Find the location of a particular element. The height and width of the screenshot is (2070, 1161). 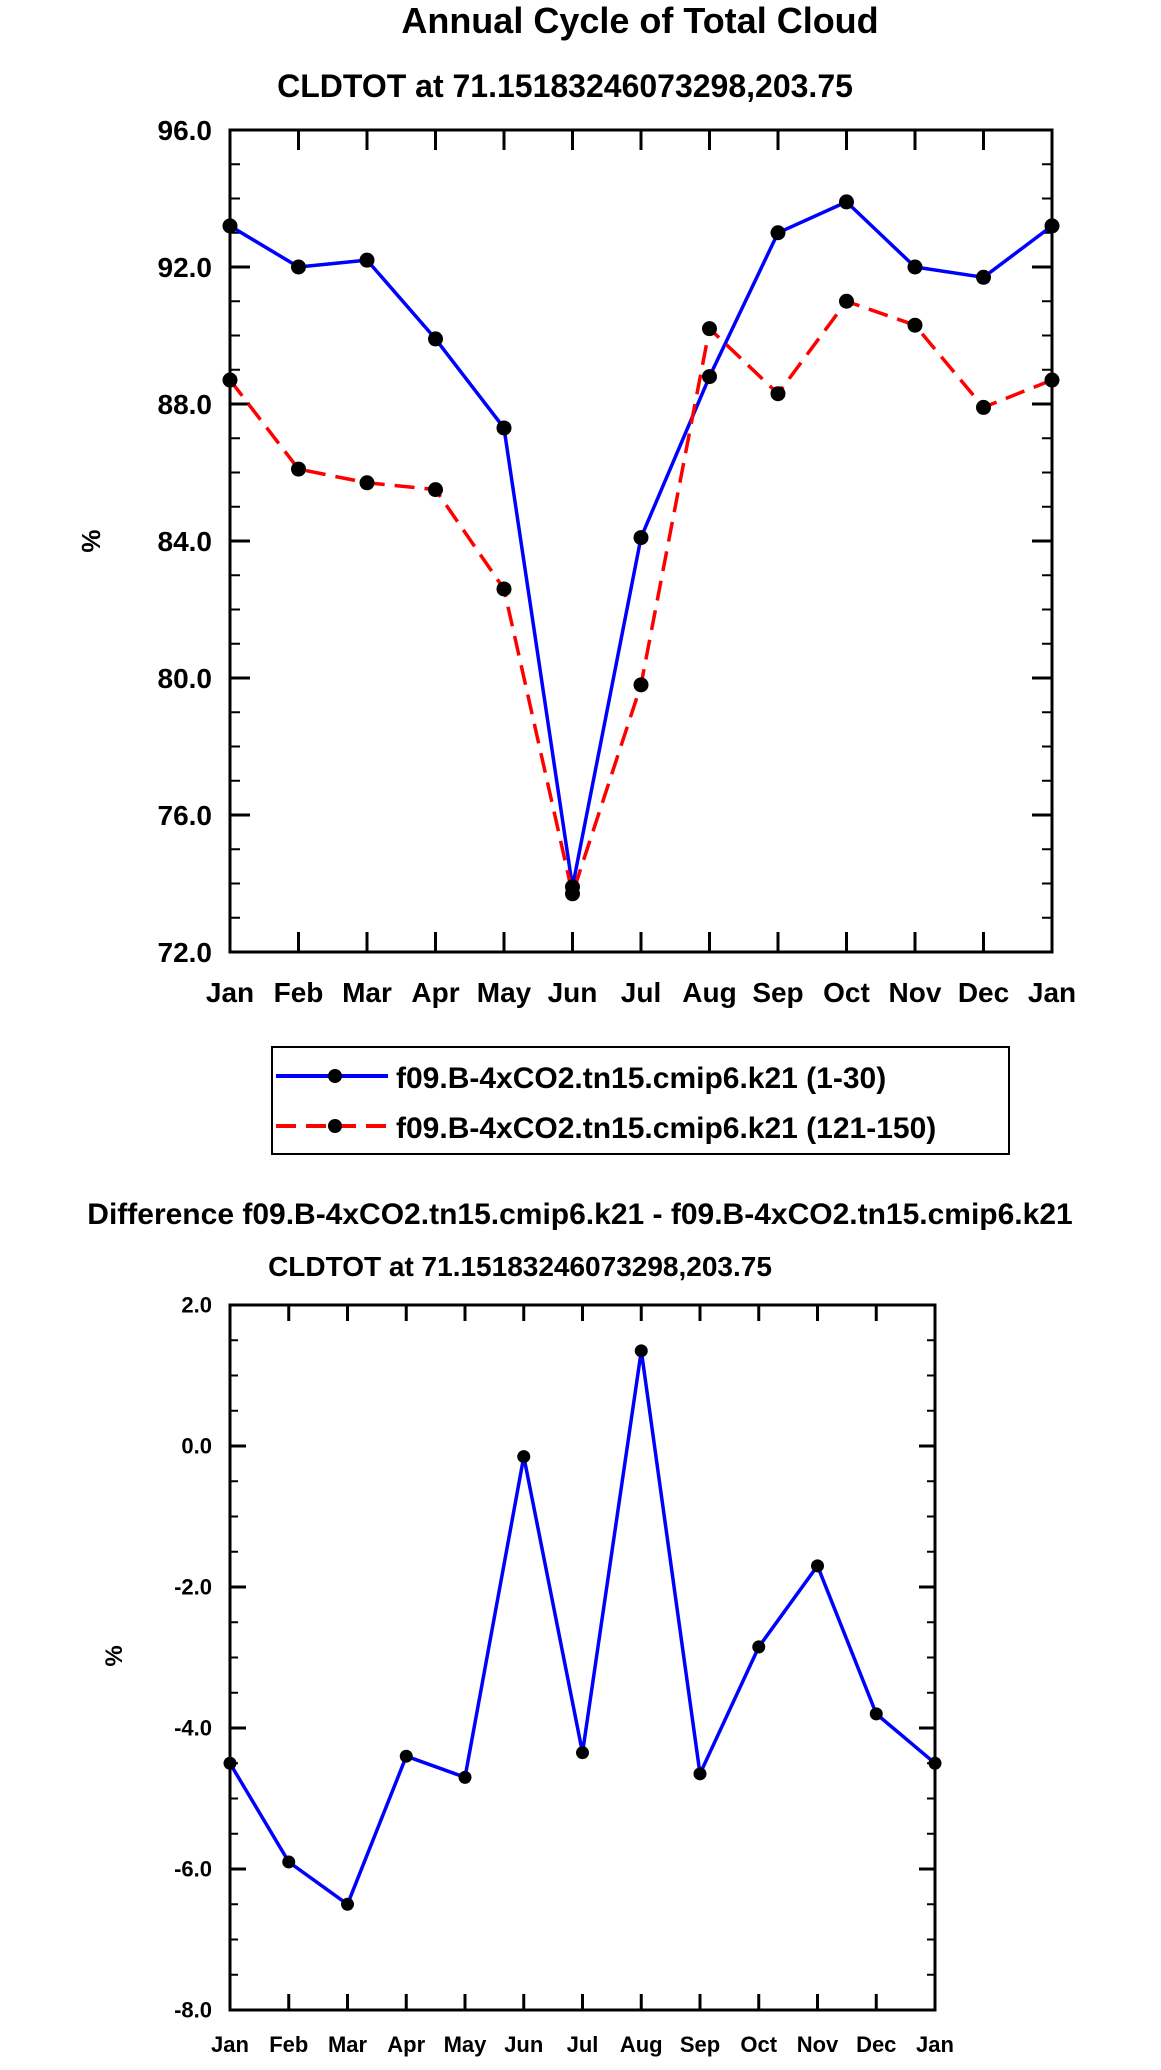

legend-label-series-2: f09.B-4xCO2.tn15.cmip6.k21 (121-150) is located at coordinates (666, 1128).